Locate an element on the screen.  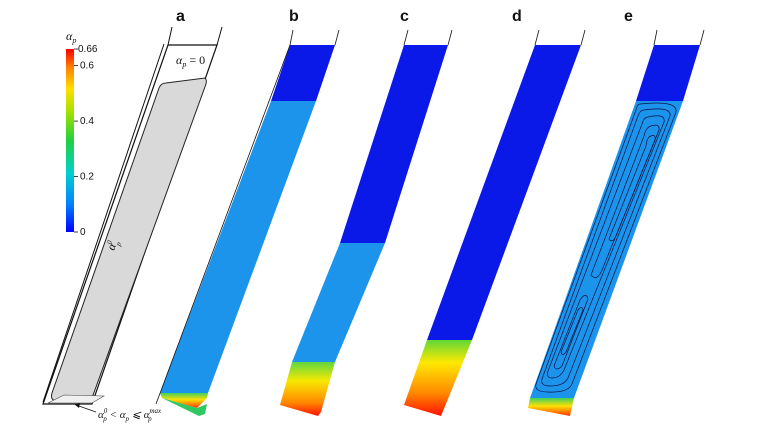
colorbar: αp 0.66 0.6 0.4 0.2 0 is located at coordinates (82, 133).